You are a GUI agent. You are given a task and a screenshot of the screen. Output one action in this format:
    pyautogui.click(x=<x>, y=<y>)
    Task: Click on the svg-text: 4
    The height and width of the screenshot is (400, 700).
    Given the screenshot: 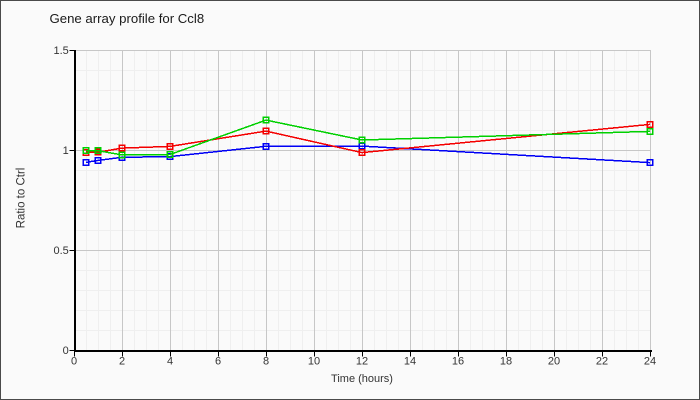 What is the action you would take?
    pyautogui.click(x=170, y=362)
    